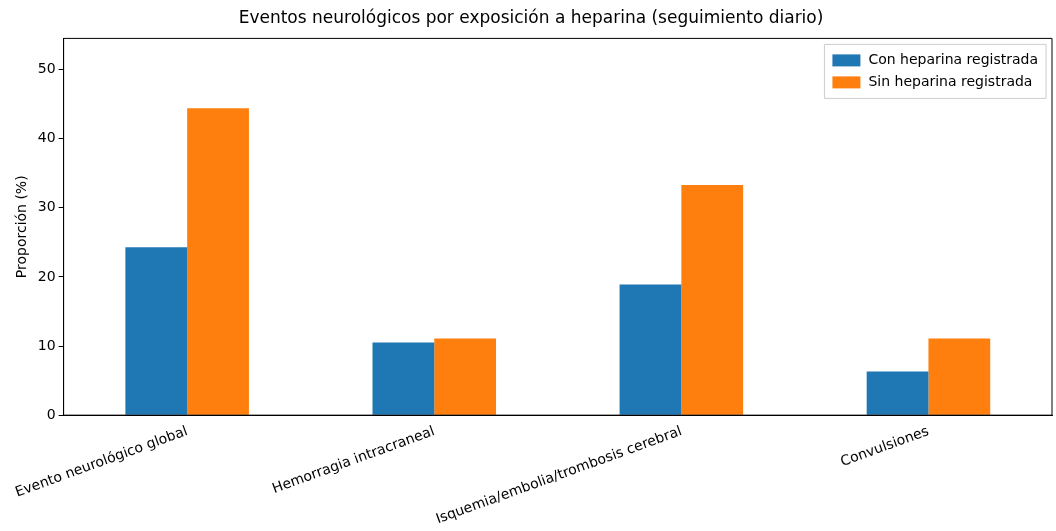  What do you see at coordinates (46, 137) in the screenshot?
I see `y-tick-label: 40` at bounding box center [46, 137].